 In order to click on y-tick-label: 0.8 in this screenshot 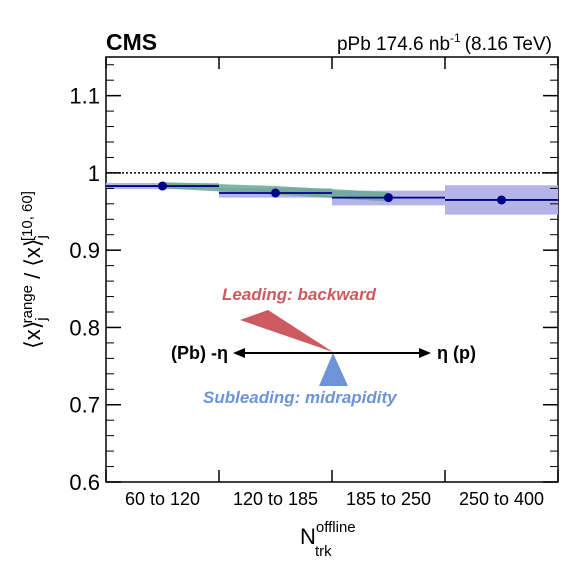, I will do `click(84, 327)`.